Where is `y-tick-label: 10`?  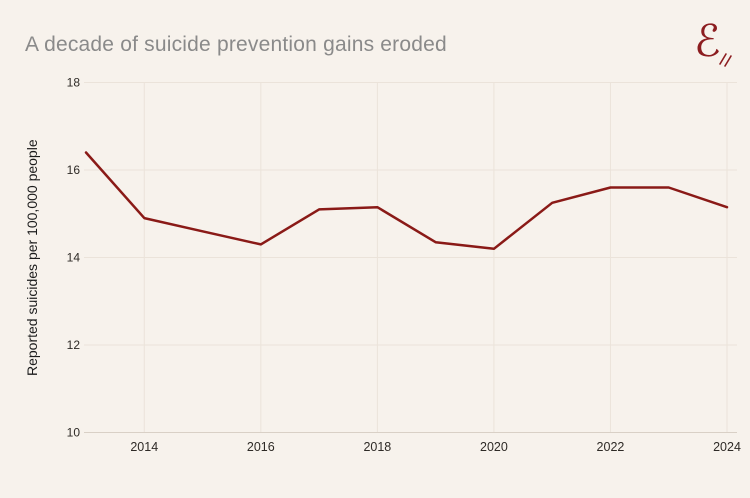 y-tick-label: 10 is located at coordinates (74, 433).